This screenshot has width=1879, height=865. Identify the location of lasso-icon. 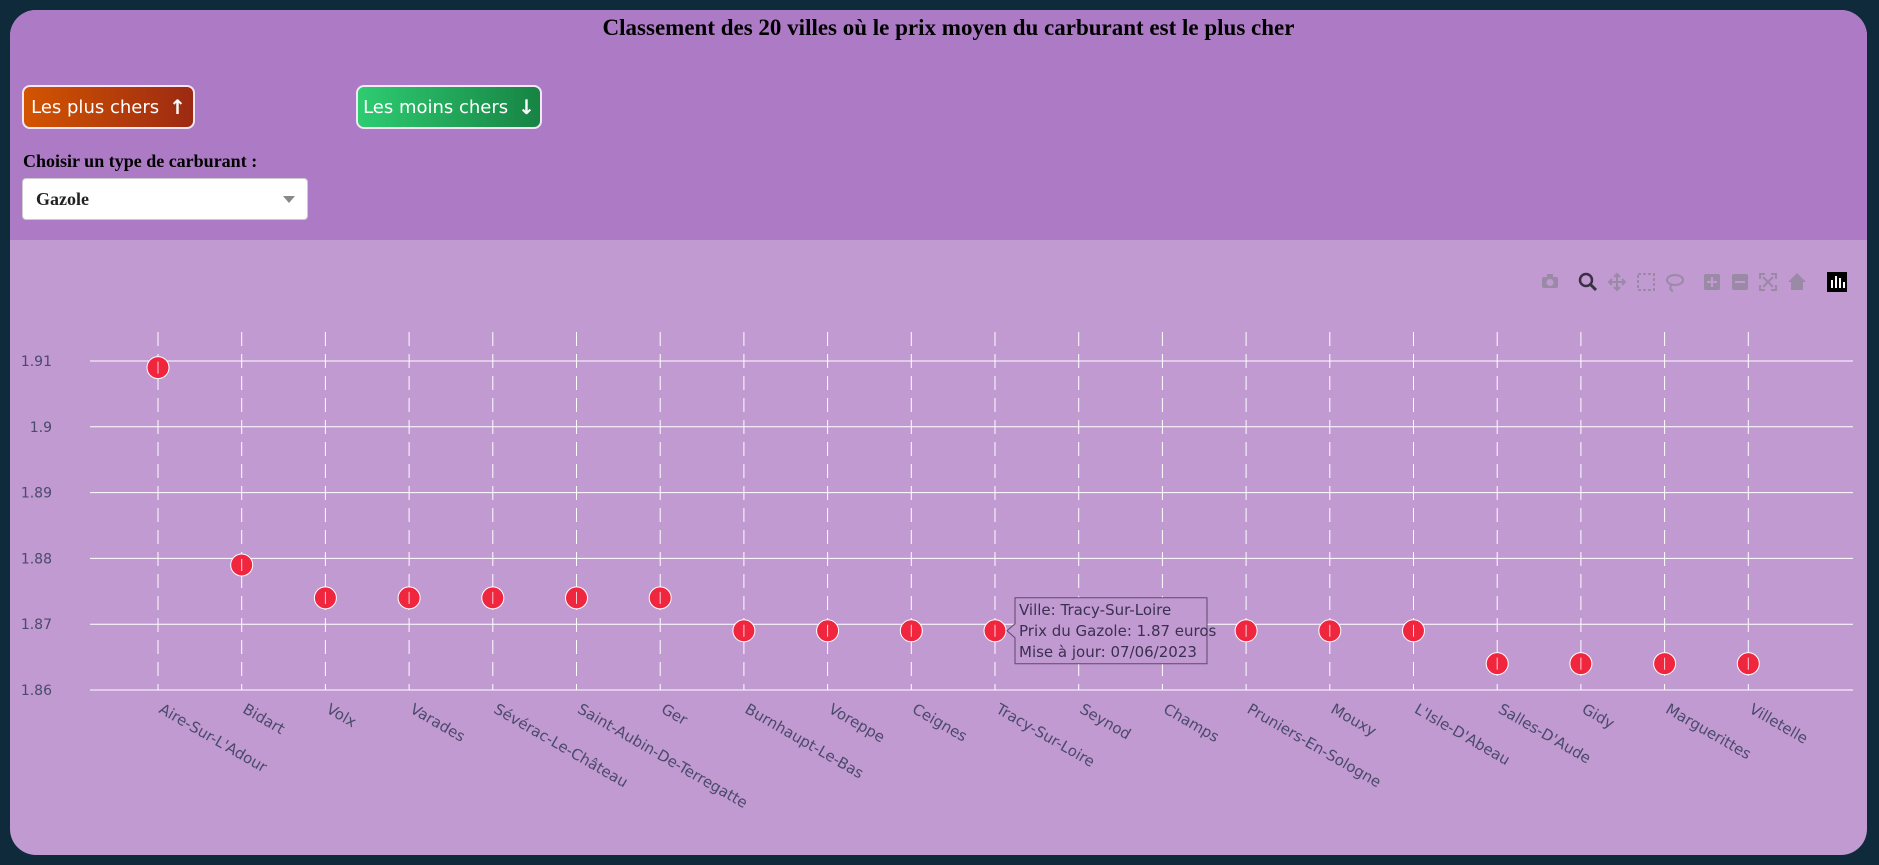
(1675, 283).